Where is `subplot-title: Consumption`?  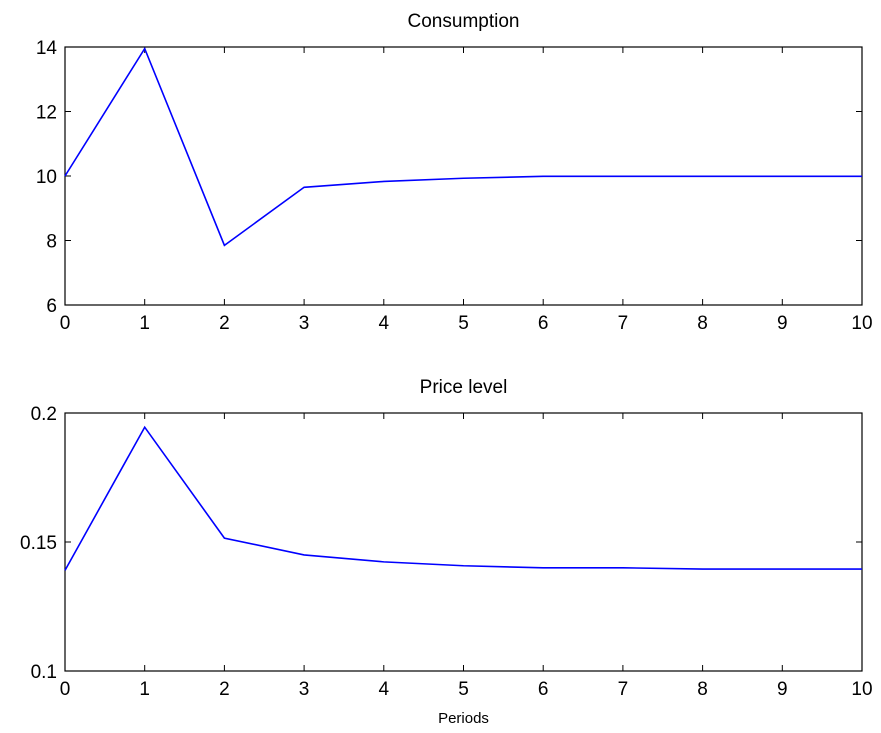
subplot-title: Consumption is located at coordinates (464, 21).